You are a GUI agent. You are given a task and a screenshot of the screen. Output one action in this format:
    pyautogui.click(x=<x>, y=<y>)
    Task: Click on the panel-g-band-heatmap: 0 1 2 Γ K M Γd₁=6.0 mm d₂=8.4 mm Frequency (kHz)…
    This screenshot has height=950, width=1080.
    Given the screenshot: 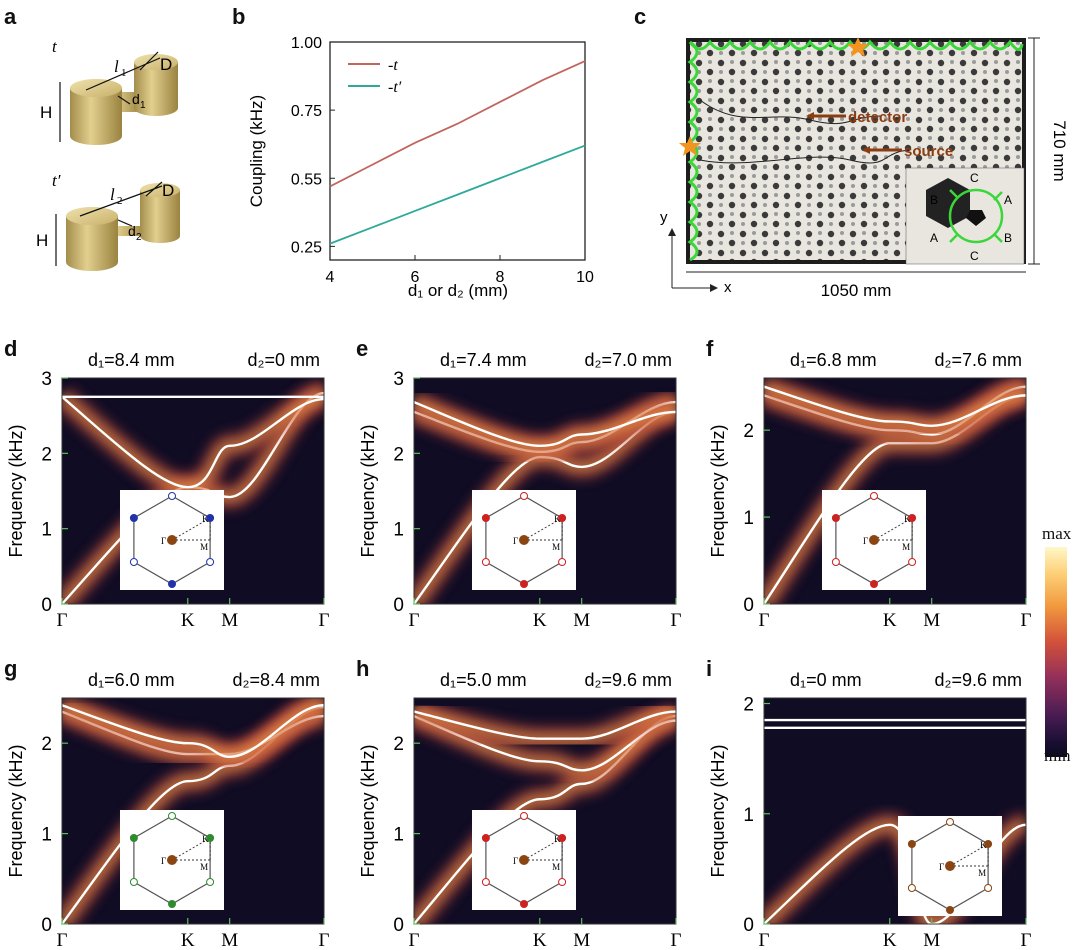 What is the action you would take?
    pyautogui.click(x=168, y=810)
    